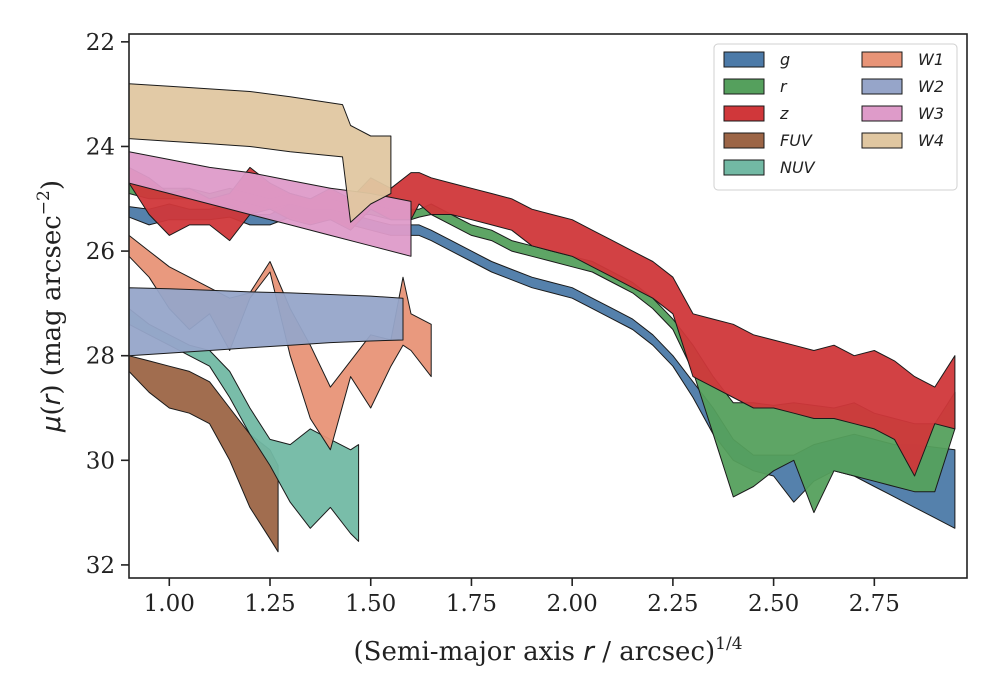 This screenshot has height=700, width=1000. Describe the element at coordinates (522, 597) in the screenshot. I see `x-axis: 1.00 1.25 1.50 1.75 2.00 2.25 2.50 2.75` at that location.